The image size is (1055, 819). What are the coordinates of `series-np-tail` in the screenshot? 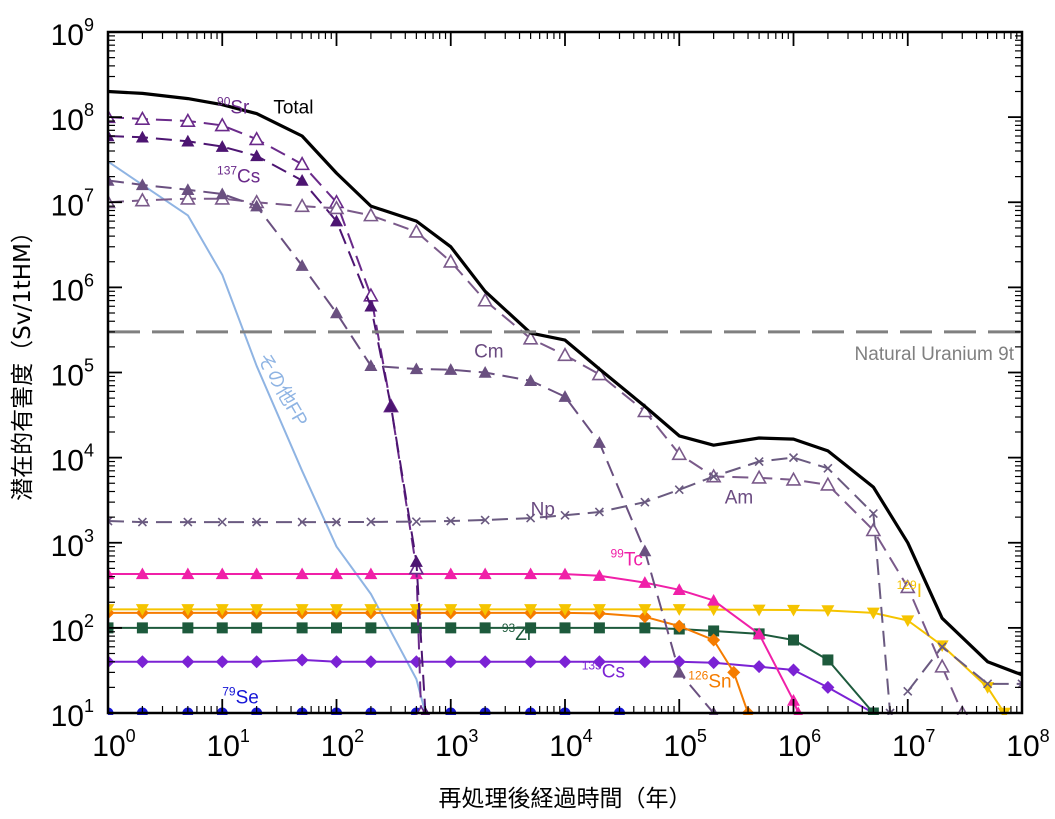 It's located at (962, 669).